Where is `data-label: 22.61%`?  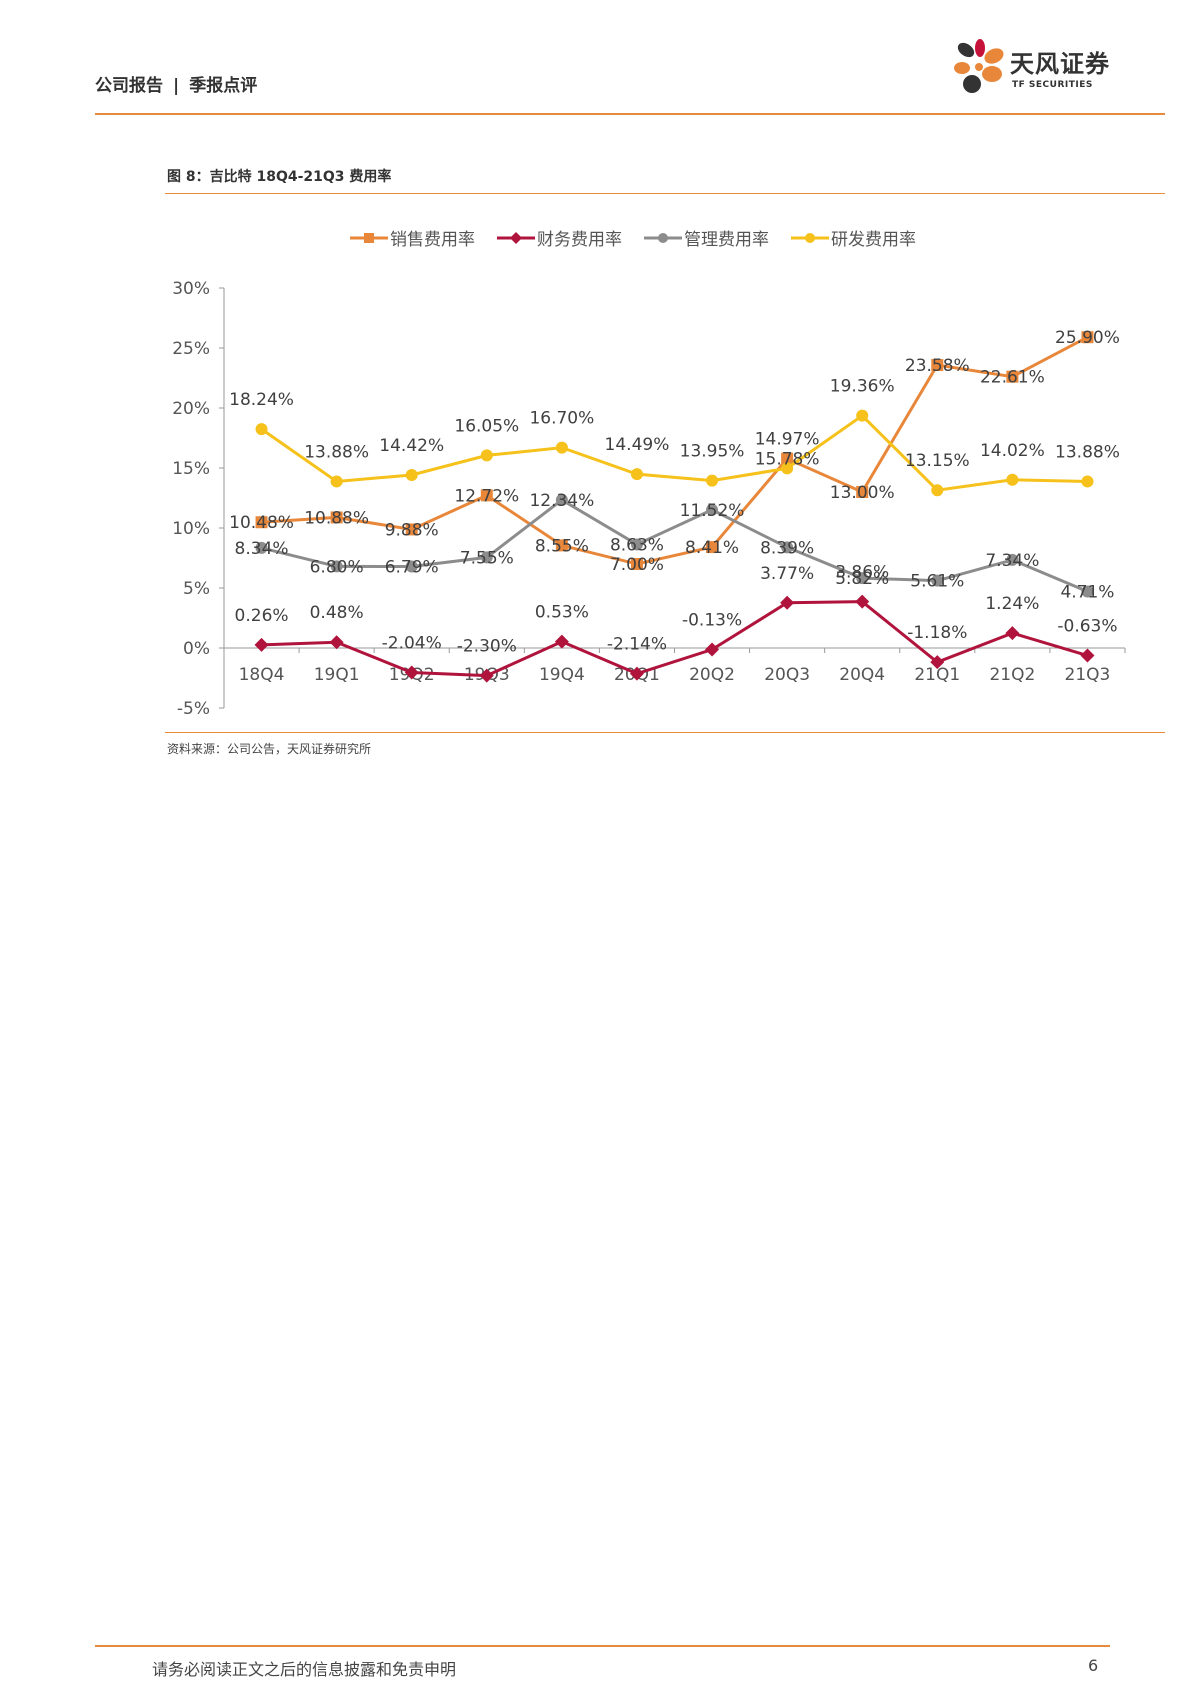
data-label: 22.61% is located at coordinates (1012, 378).